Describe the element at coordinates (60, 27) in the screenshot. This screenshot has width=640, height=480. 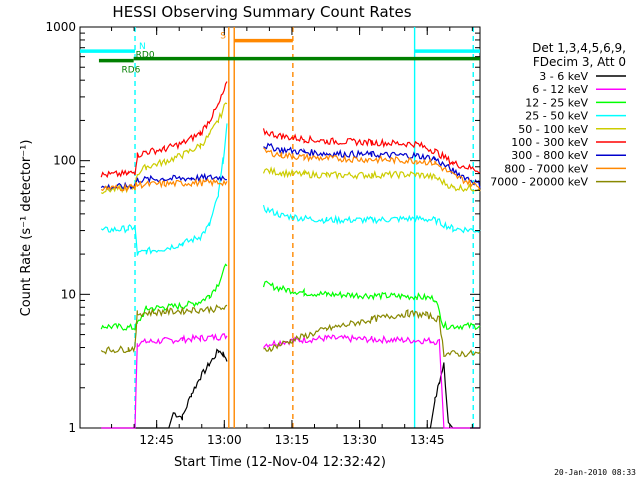
I see `y-tick-label-3: 1000` at that location.